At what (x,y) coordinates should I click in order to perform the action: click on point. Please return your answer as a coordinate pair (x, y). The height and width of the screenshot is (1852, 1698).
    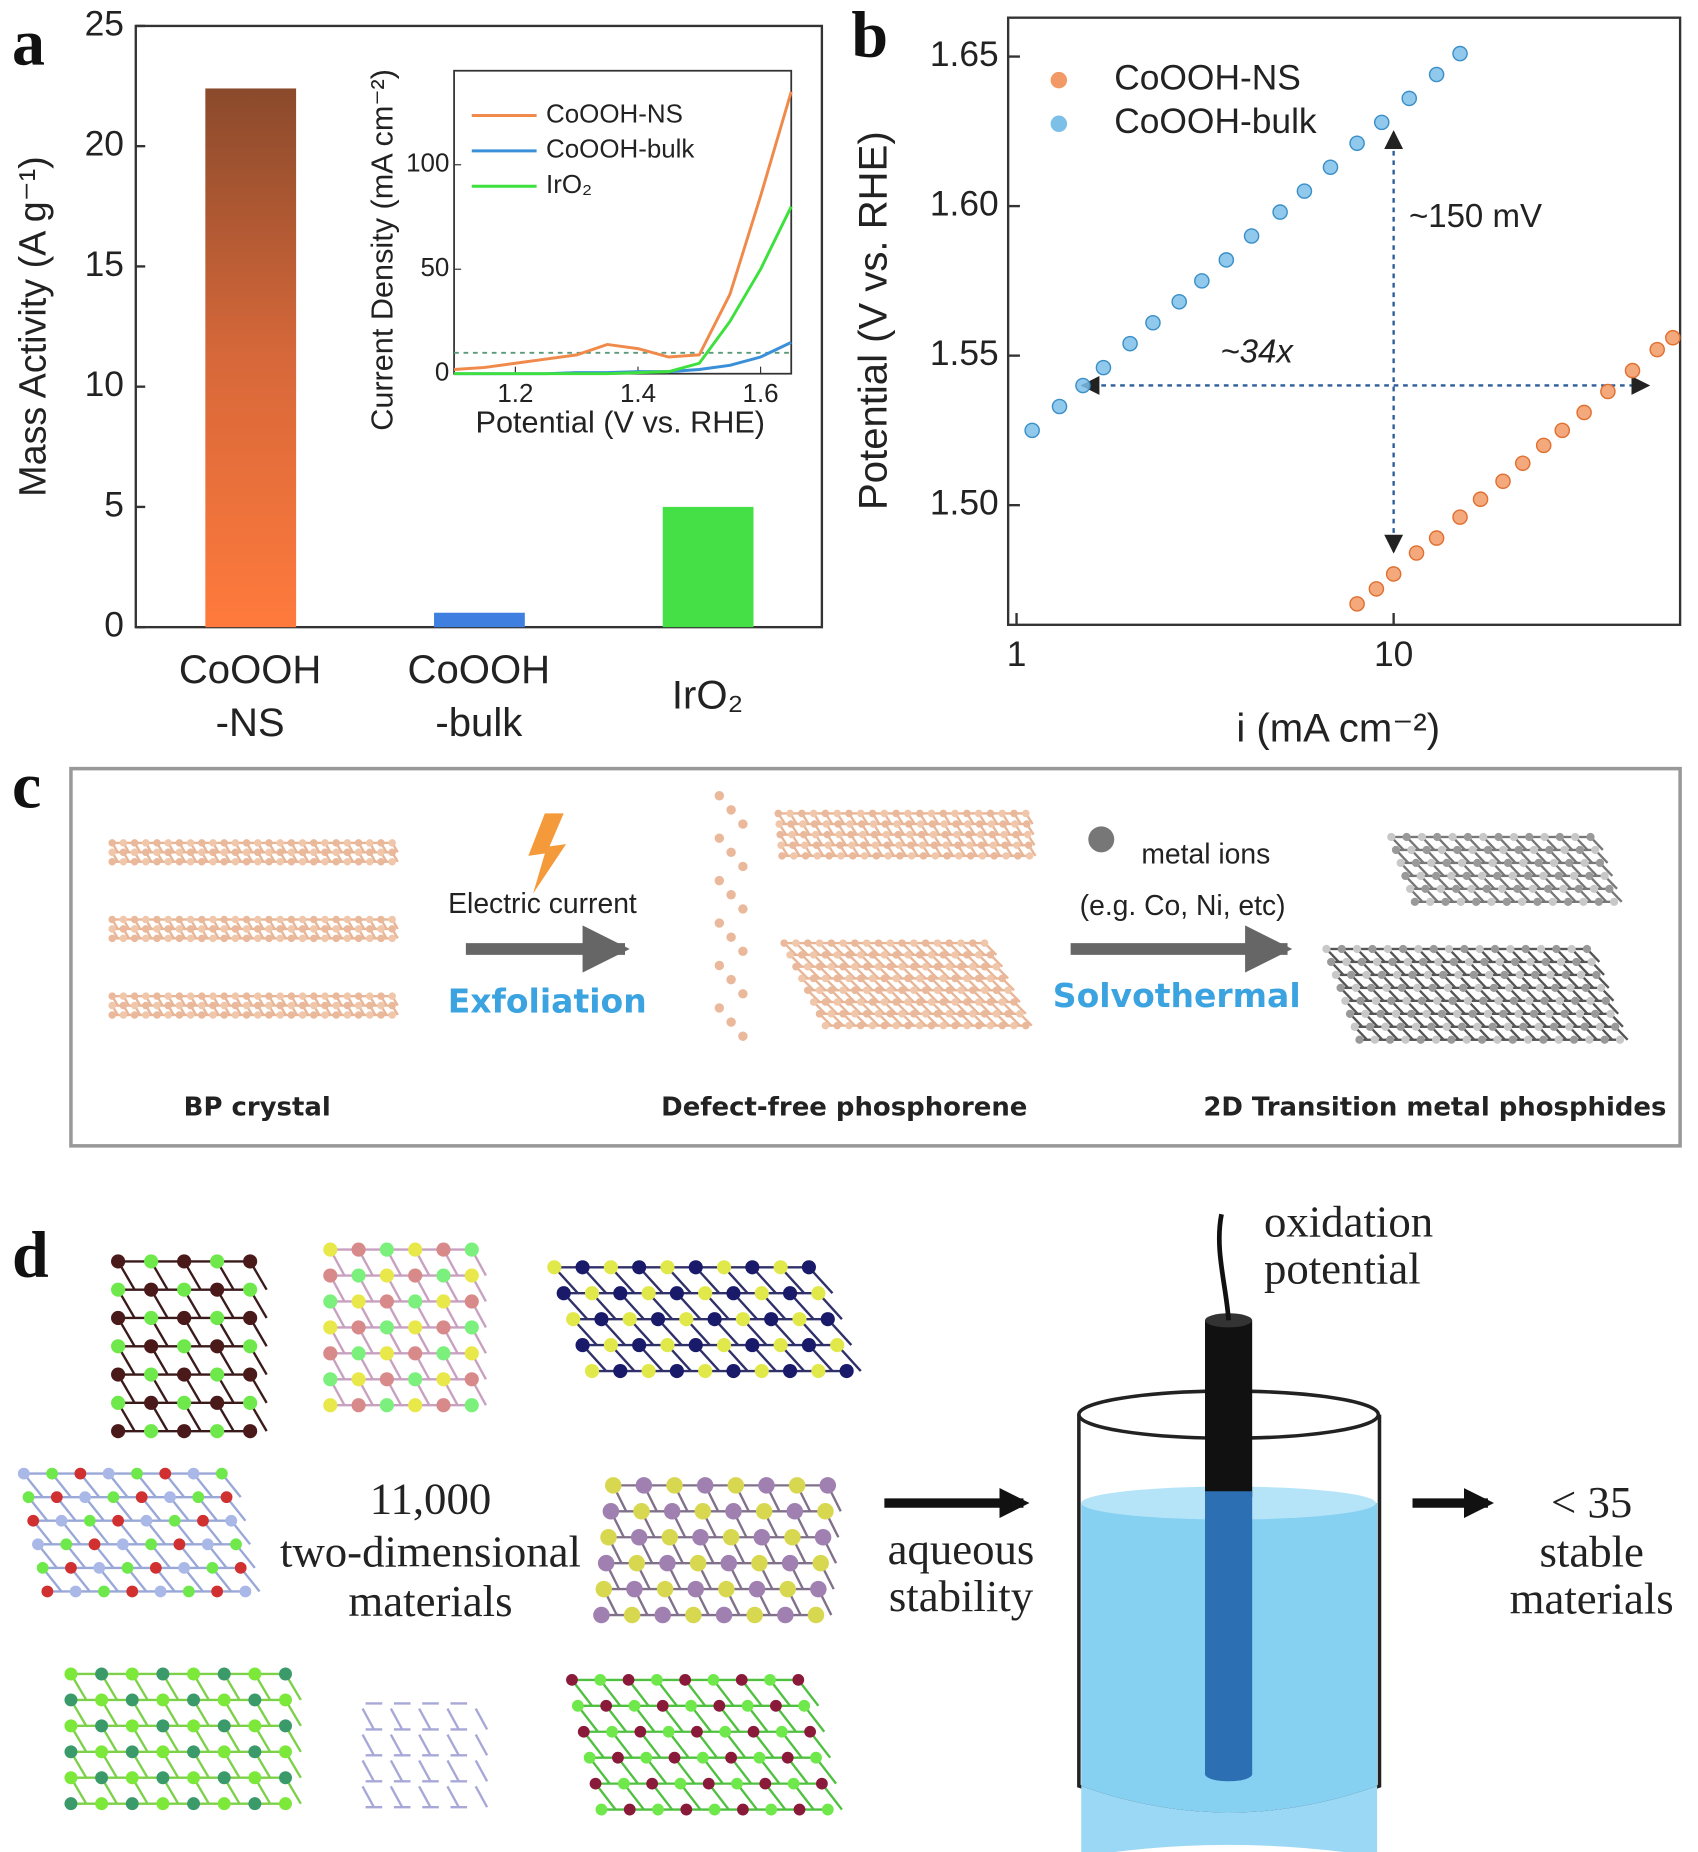
    Looking at the image, I should click on (1480, 499).